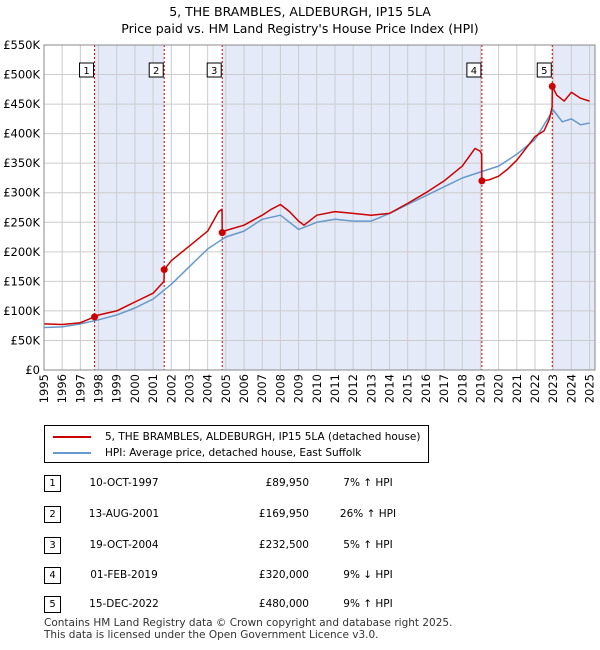 Image resolution: width=600 pixels, height=650 pixels. Describe the element at coordinates (208, 388) in the screenshot. I see `x-tick-label: 2004` at that location.